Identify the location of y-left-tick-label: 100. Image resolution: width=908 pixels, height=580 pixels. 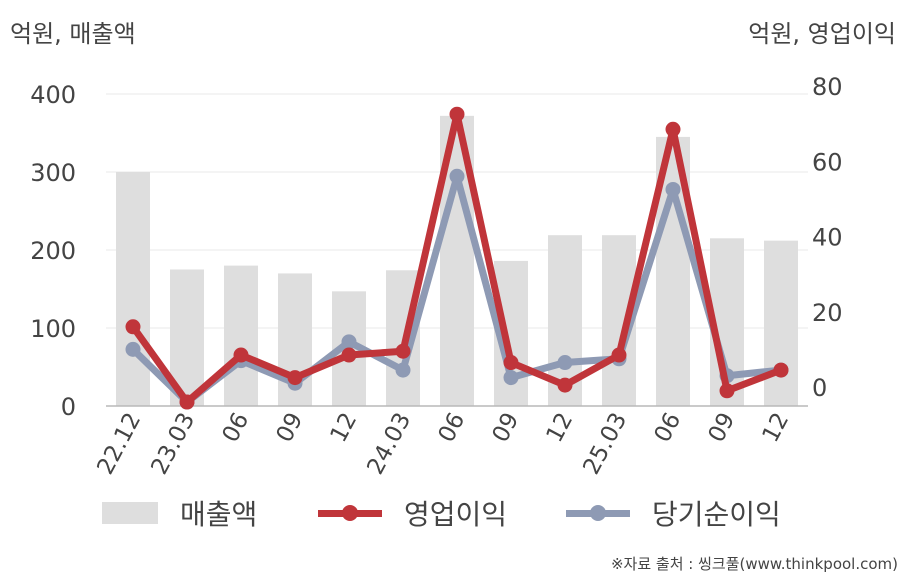
(53, 329).